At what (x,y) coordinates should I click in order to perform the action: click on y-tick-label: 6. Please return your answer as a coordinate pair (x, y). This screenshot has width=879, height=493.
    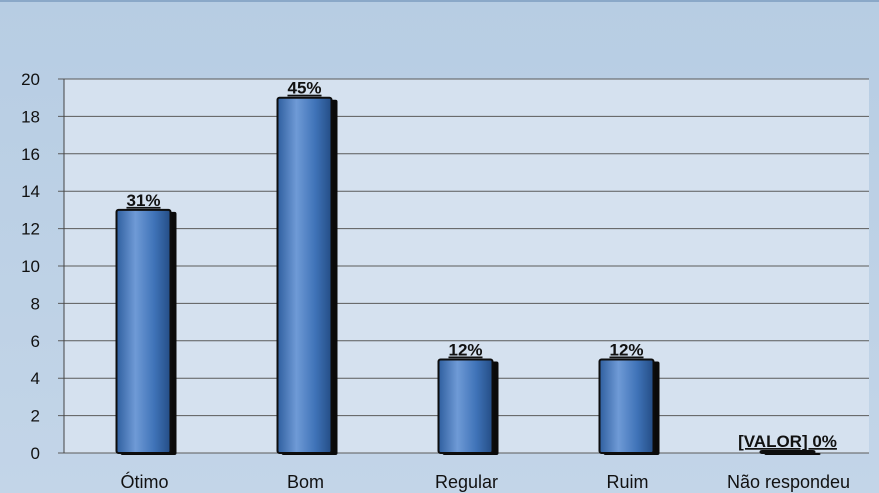
    Looking at the image, I should click on (35, 341).